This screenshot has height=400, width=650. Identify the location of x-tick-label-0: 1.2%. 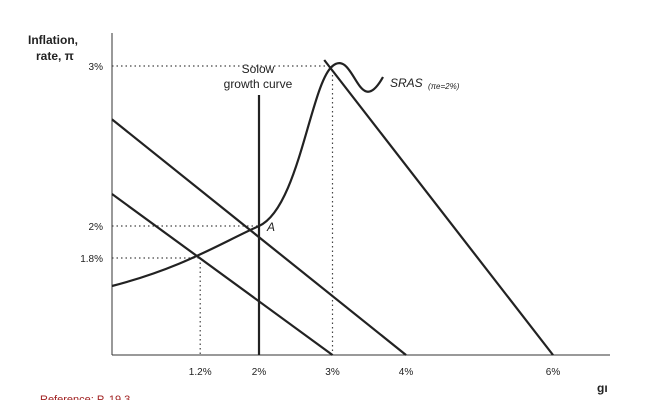
(200, 372).